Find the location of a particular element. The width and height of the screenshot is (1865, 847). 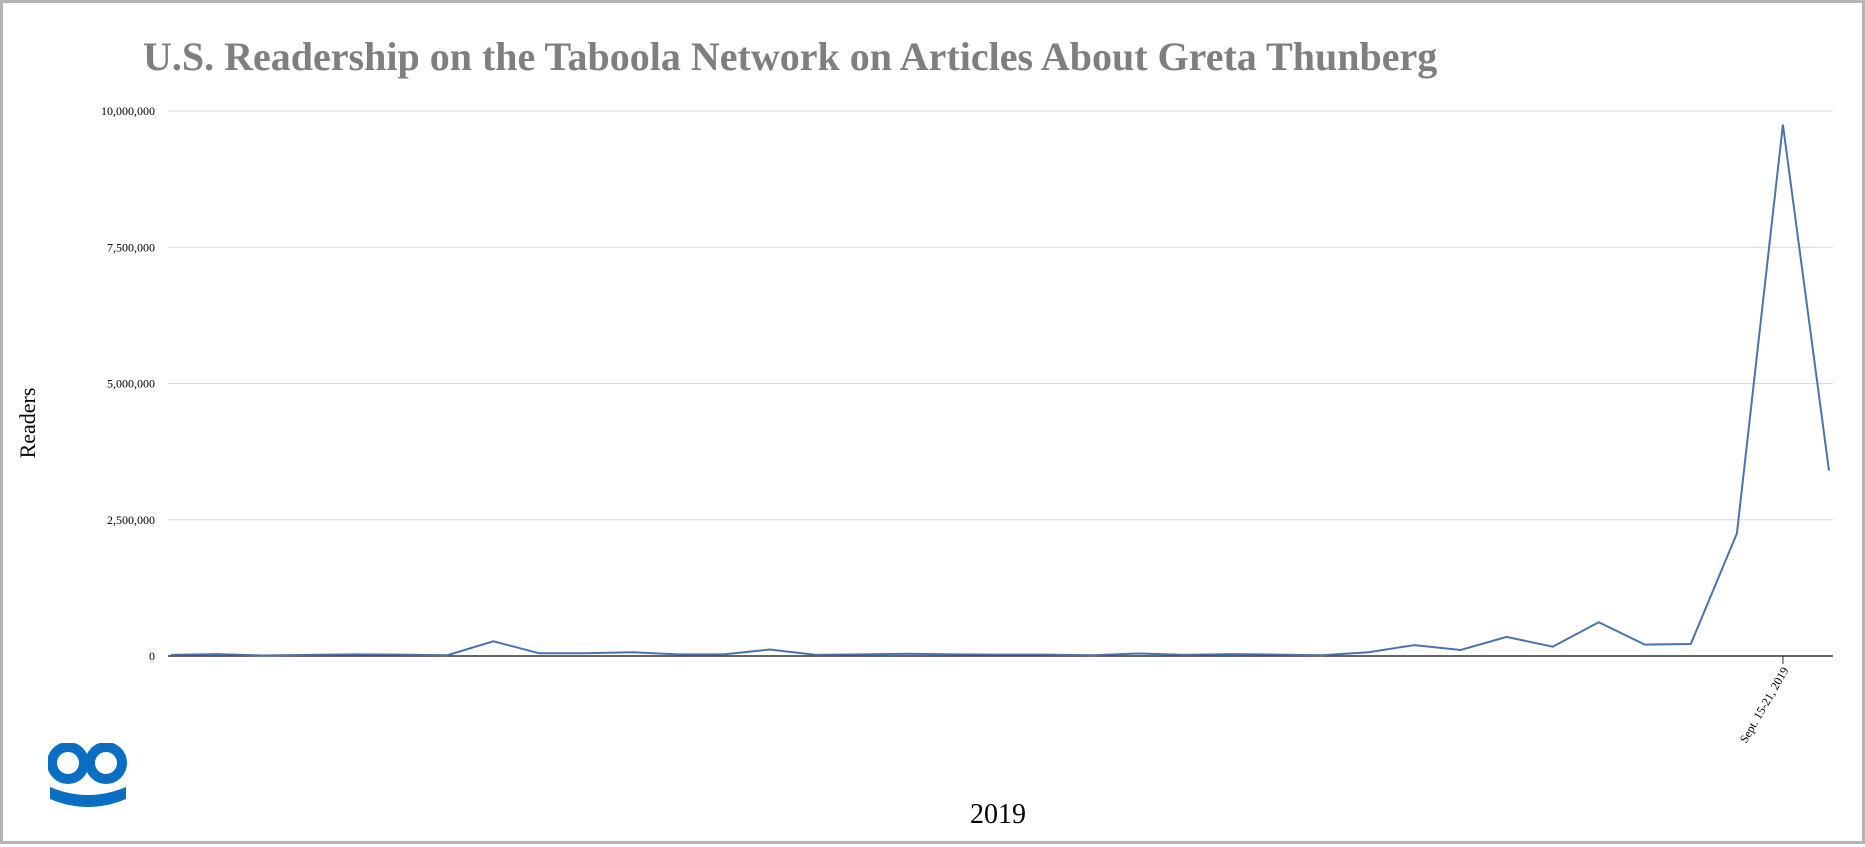

taboola-logo is located at coordinates (87, 775).